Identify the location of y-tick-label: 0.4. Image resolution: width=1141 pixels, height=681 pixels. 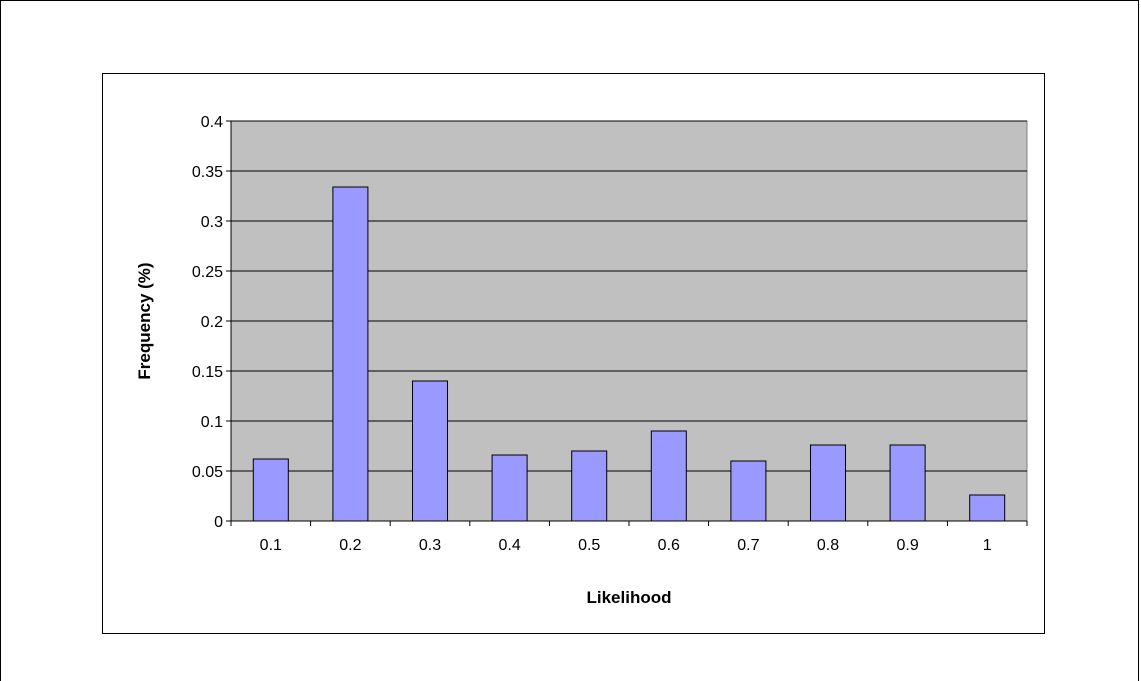
(212, 122).